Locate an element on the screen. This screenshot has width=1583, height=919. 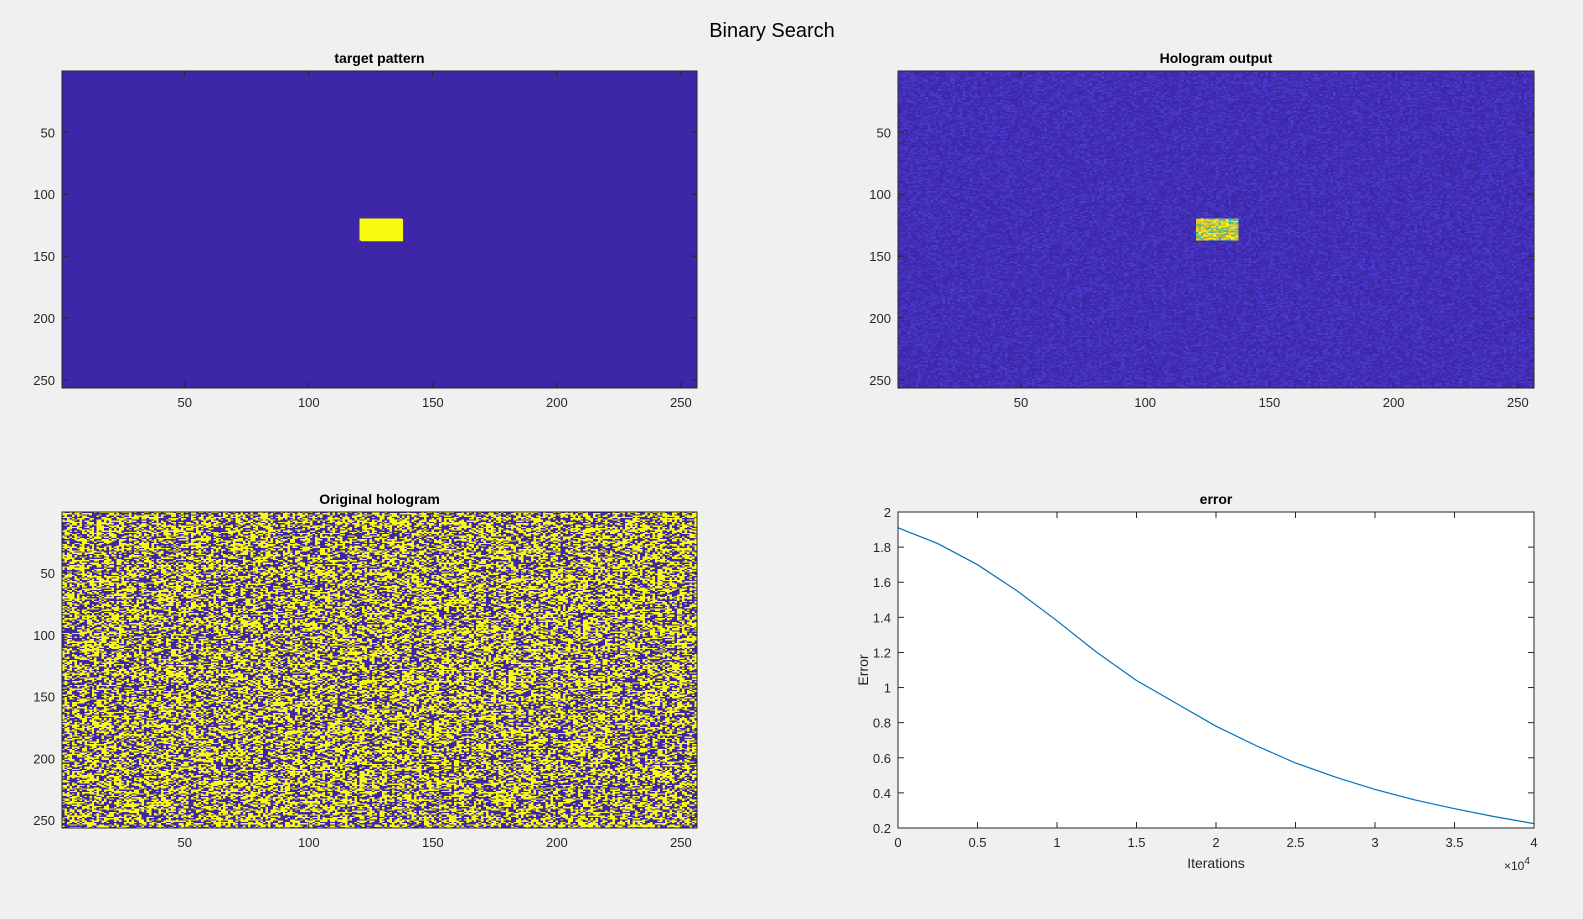
x-exponent-label: ×10⁴ is located at coordinates (1517, 864).